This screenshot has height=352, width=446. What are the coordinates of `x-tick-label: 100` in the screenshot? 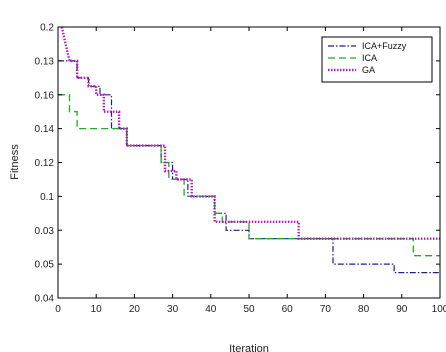 It's located at (439, 309).